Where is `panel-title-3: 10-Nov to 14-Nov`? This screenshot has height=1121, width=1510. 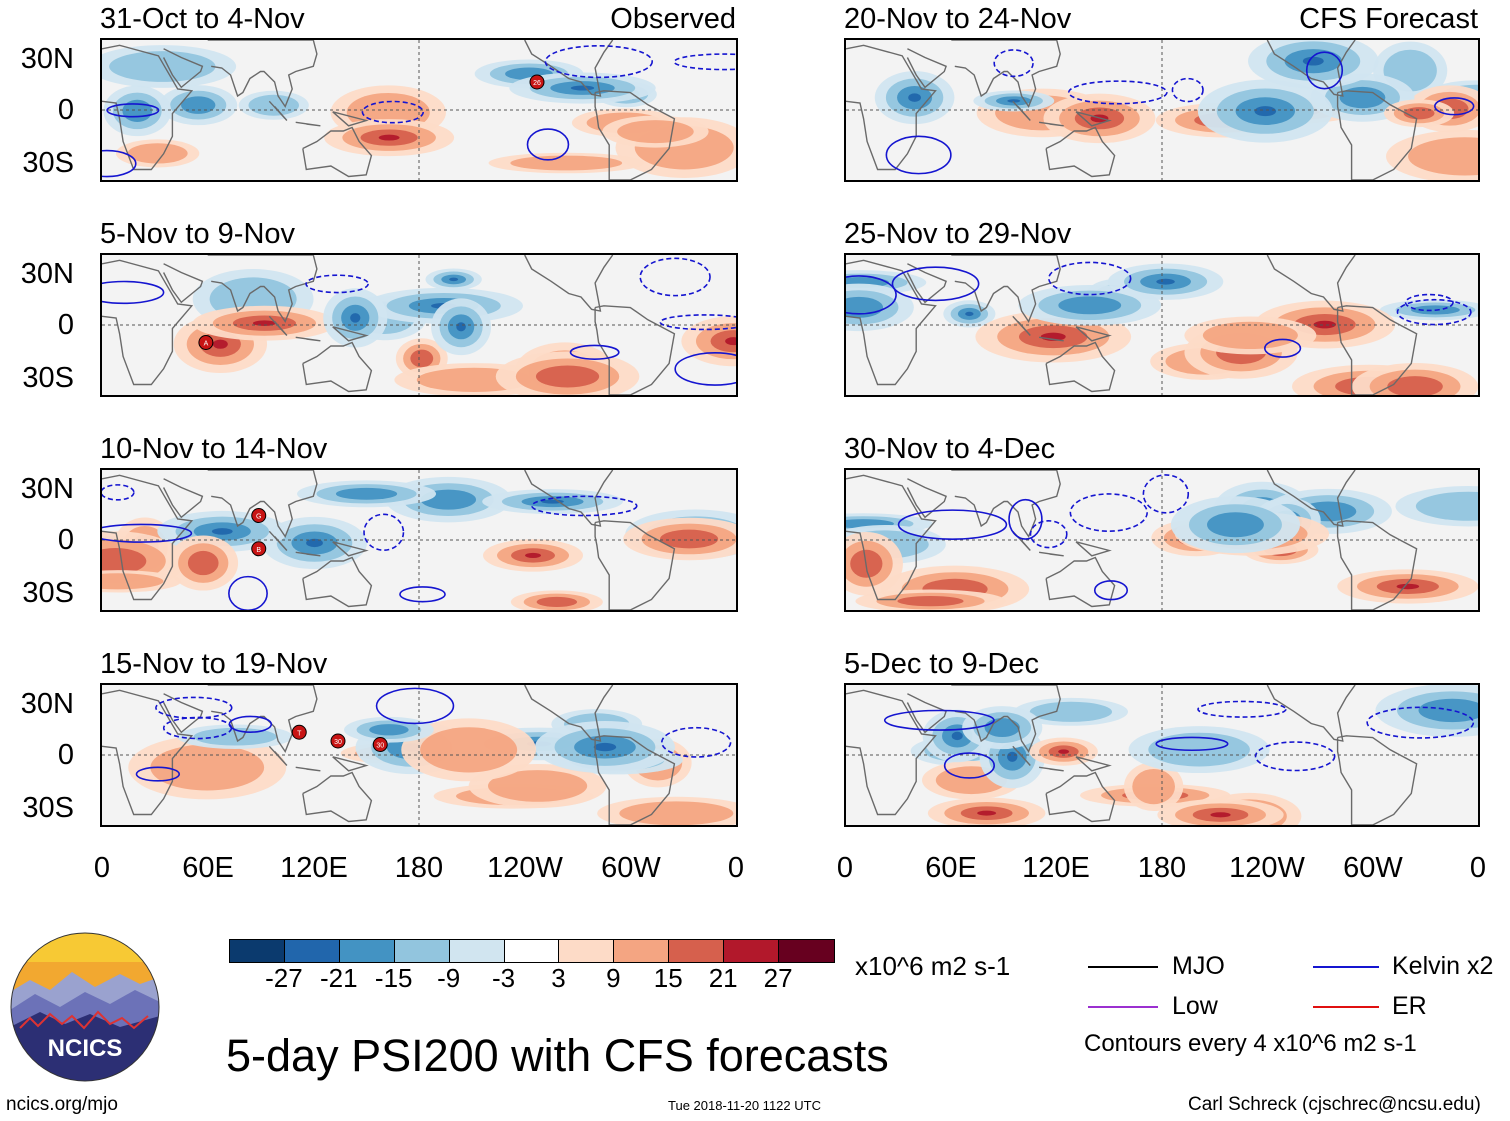 panel-title-3: 10-Nov to 14-Nov is located at coordinates (214, 449).